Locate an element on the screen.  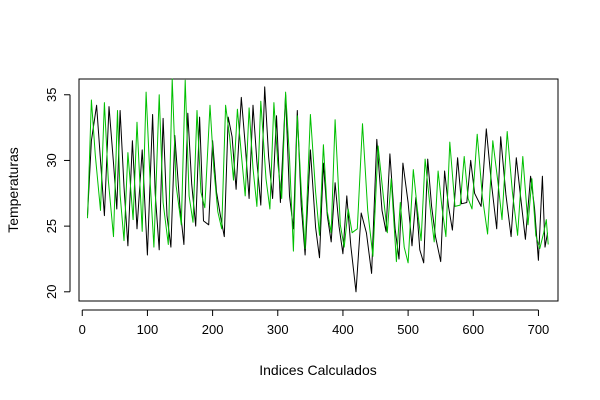
y-tick-label: 35 is located at coordinates (51, 95).